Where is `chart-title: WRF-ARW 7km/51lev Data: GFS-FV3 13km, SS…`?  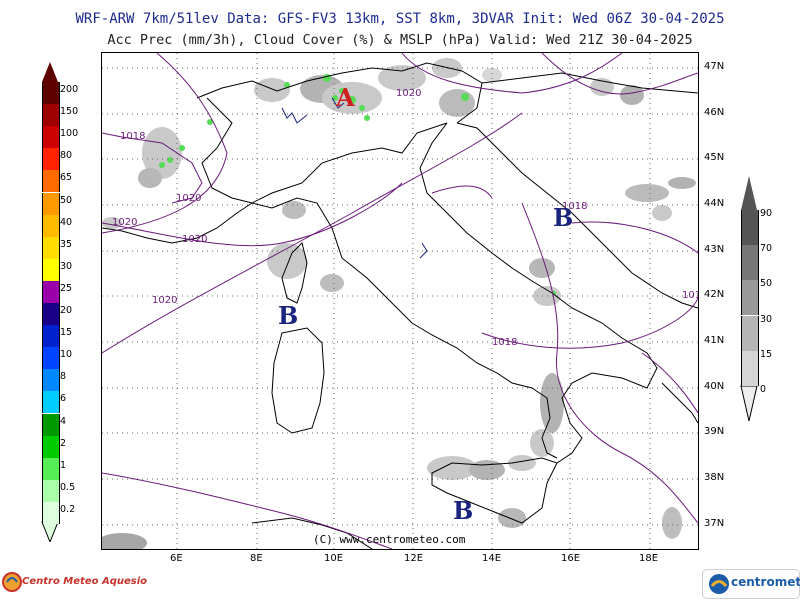
chart-title: WRF-ARW 7km/51lev Data: GFS-FV3 13km, SS… is located at coordinates (400, 19).